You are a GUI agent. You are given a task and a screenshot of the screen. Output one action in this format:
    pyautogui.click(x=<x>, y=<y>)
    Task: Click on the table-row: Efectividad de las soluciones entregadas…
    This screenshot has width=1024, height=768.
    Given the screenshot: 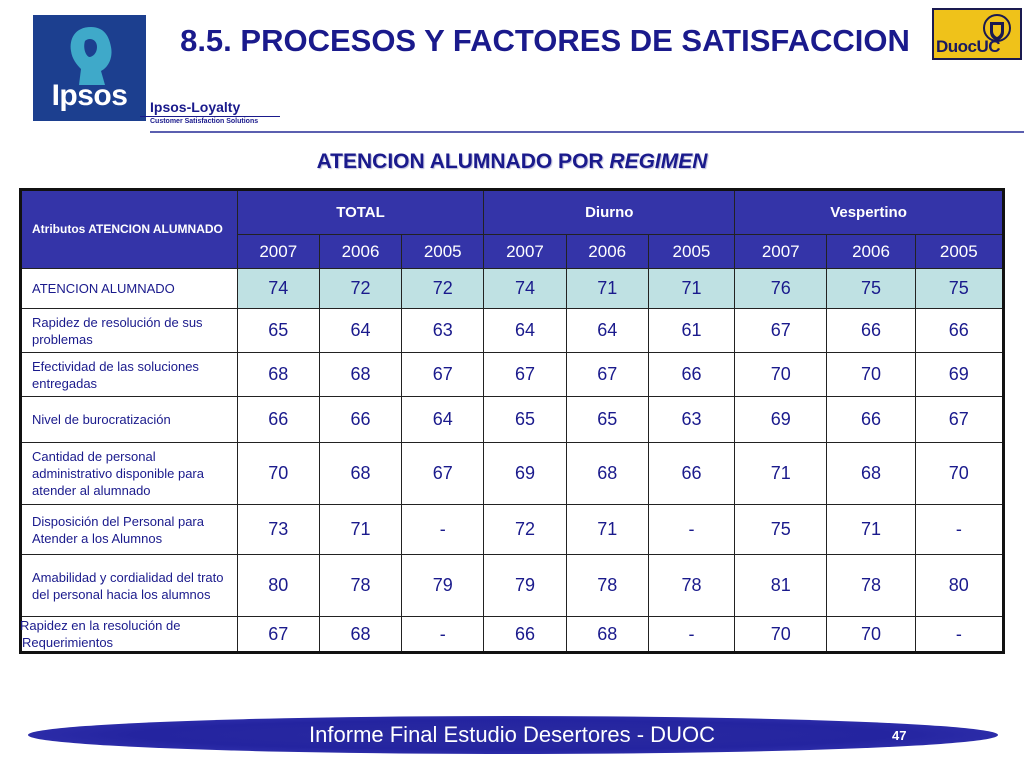 What is the action you would take?
    pyautogui.click(x=512, y=374)
    